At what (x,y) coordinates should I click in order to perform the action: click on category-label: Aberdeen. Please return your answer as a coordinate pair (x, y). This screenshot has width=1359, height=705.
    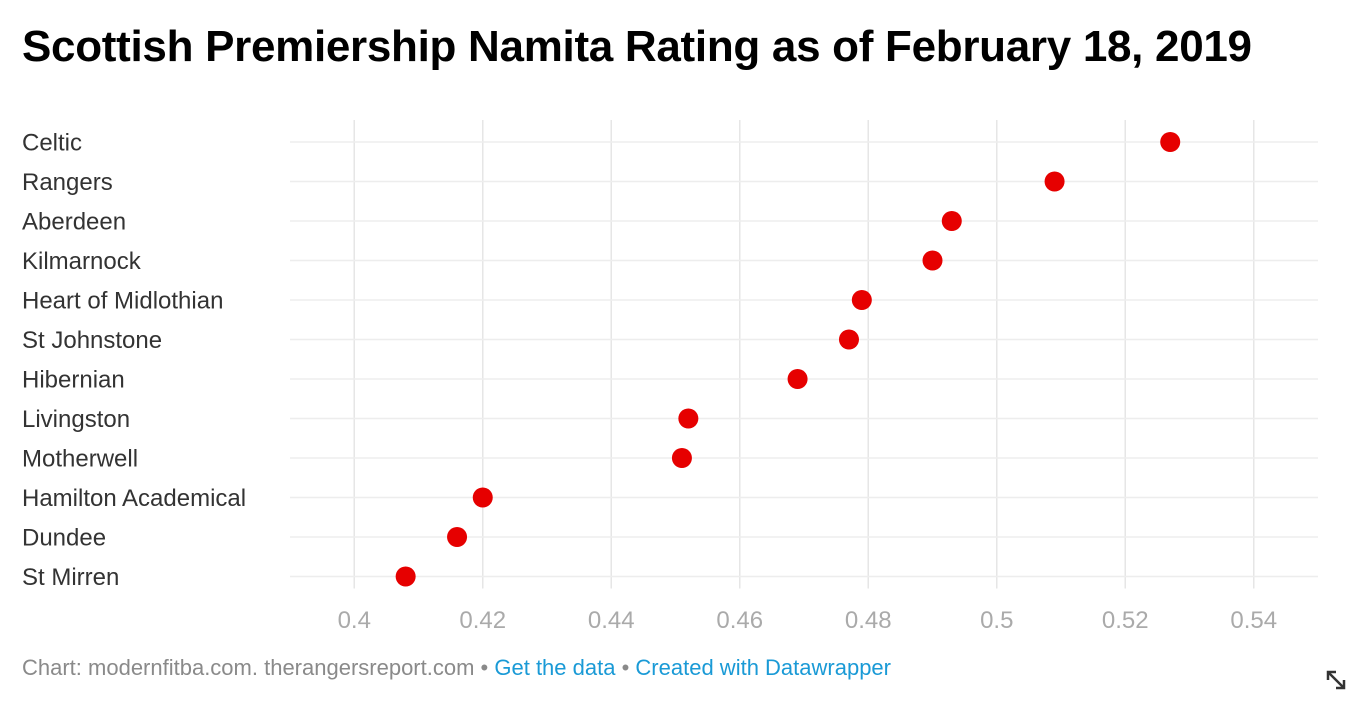
    Looking at the image, I should click on (74, 221).